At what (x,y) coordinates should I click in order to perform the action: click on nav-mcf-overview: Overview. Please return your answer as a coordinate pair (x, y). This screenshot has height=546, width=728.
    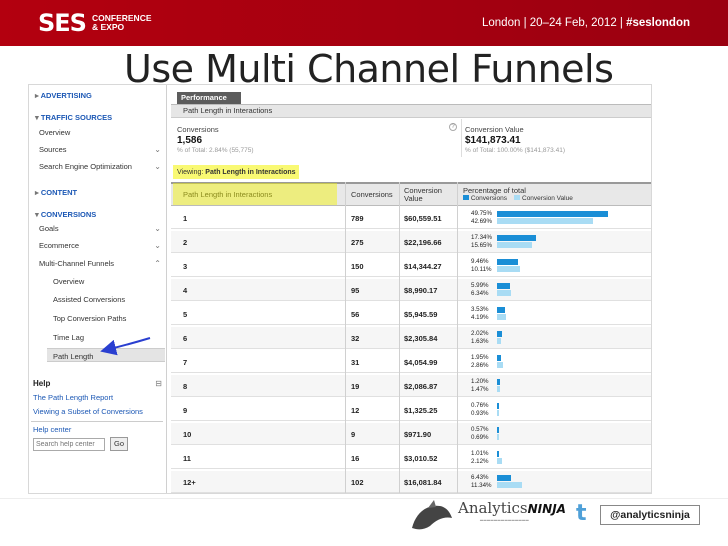
    Looking at the image, I should click on (69, 281).